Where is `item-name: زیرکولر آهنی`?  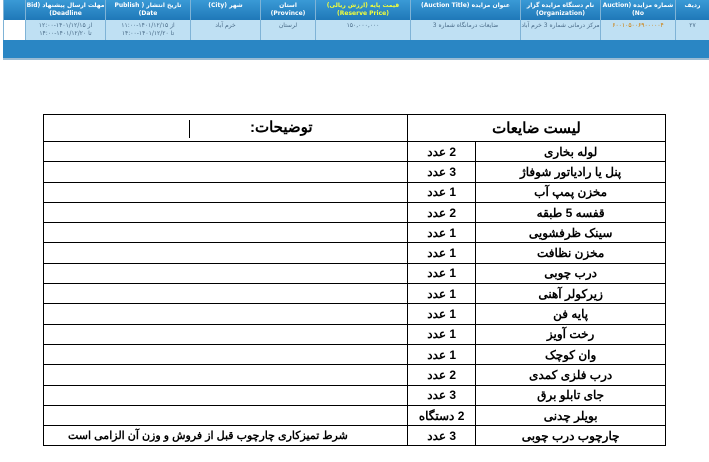 item-name: زیرکولر آهنی is located at coordinates (570, 294).